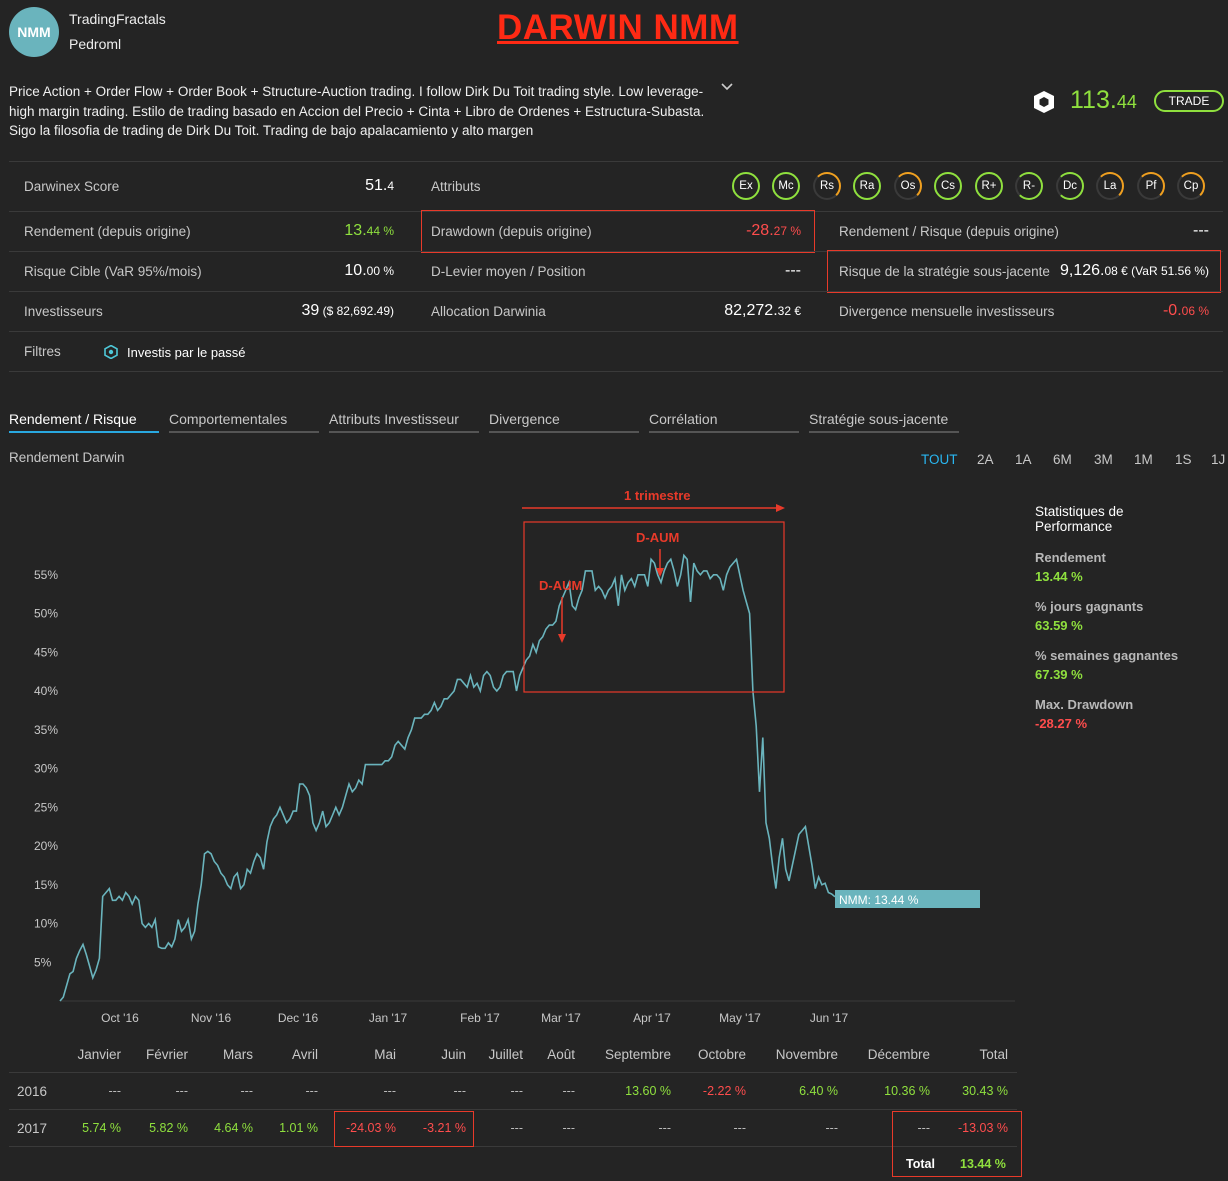  What do you see at coordinates (168, 1128) in the screenshot?
I see `table-cell: 5.82 %` at bounding box center [168, 1128].